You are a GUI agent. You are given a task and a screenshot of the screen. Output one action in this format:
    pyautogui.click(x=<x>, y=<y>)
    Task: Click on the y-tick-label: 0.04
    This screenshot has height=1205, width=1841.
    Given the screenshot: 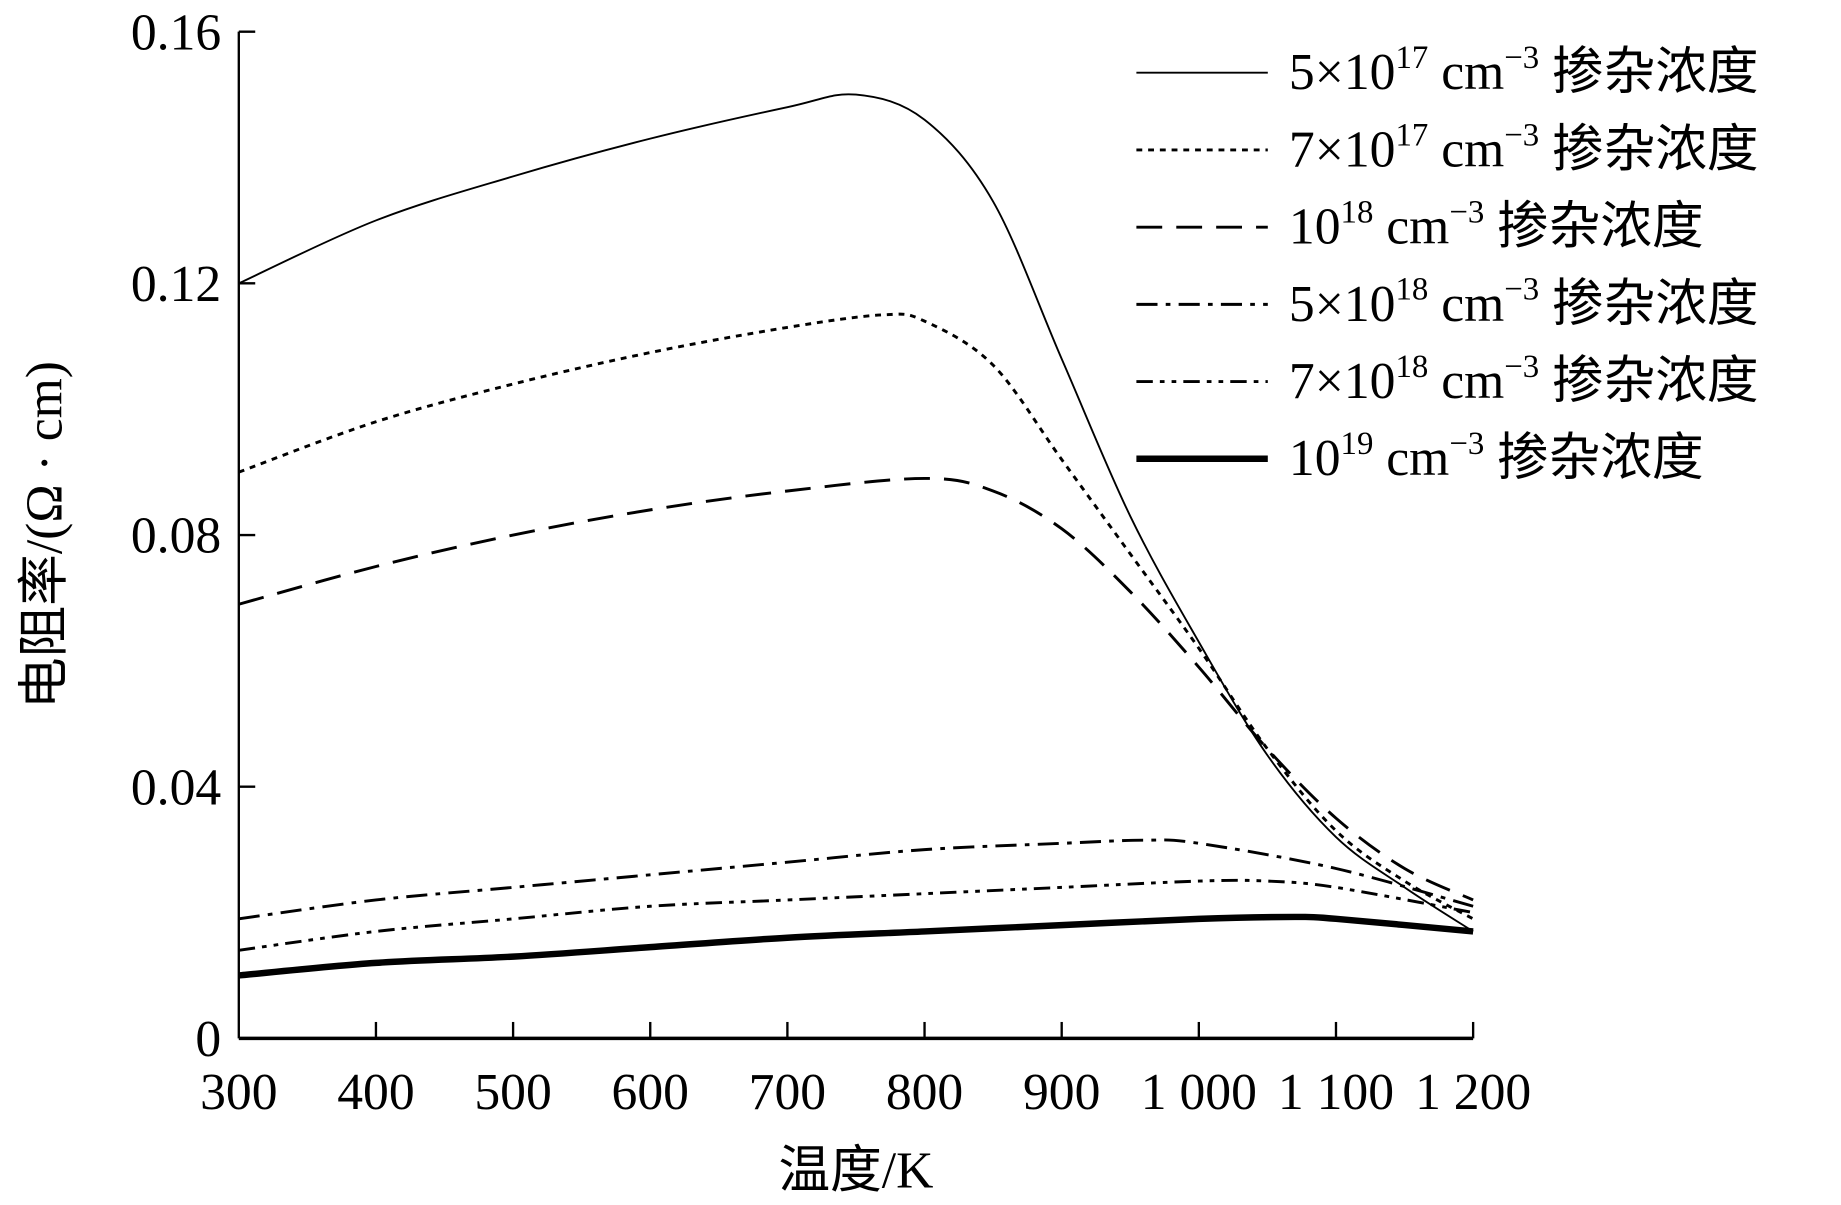 What is the action you would take?
    pyautogui.click(x=176, y=787)
    